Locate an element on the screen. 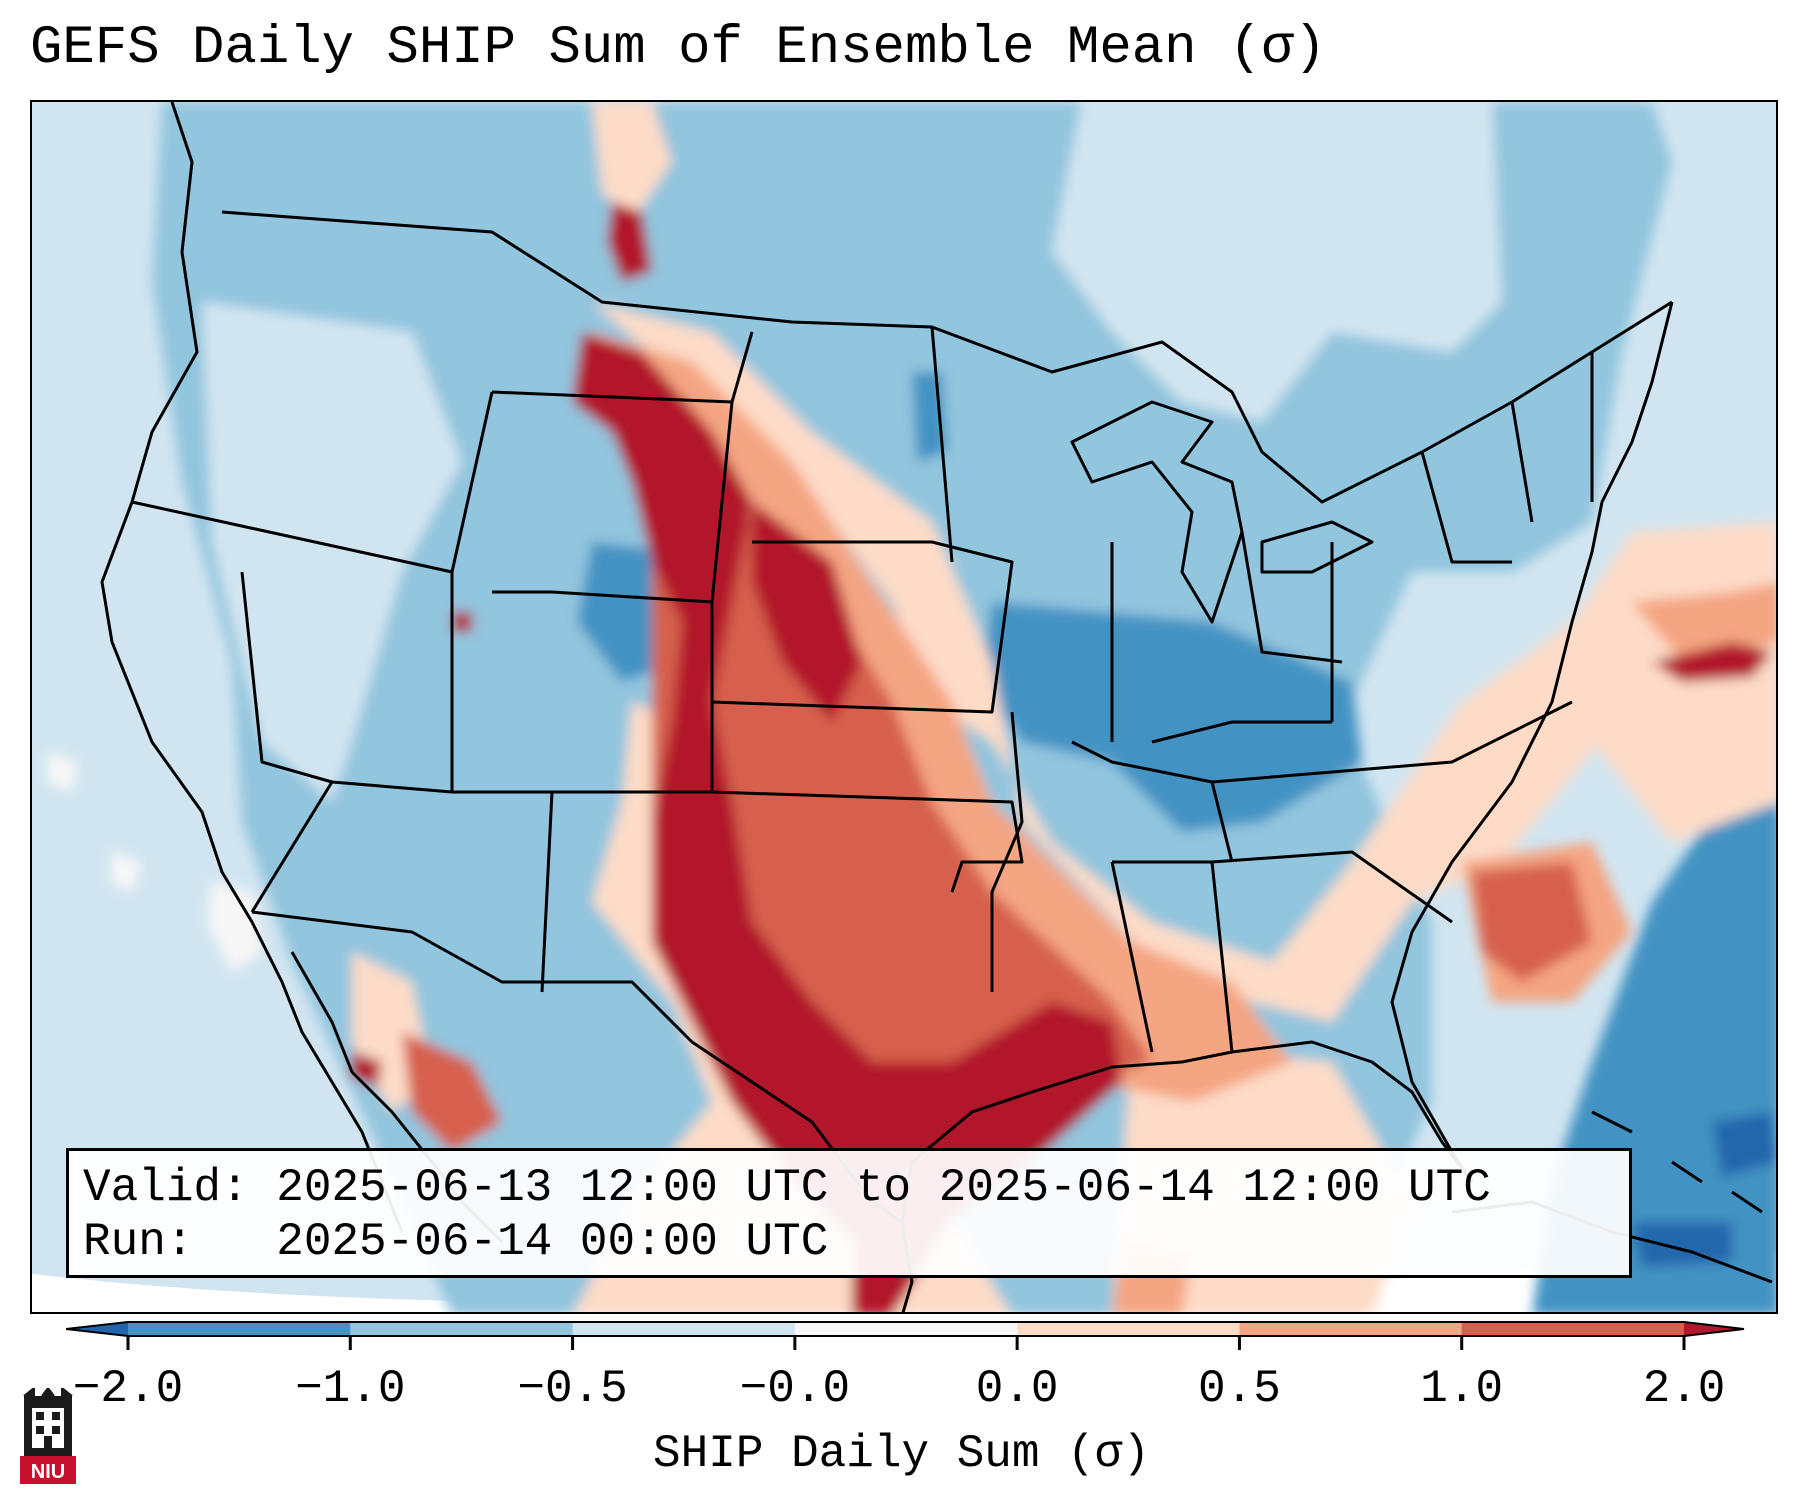 The width and height of the screenshot is (1803, 1506). colorbar is located at coordinates (905, 1335).